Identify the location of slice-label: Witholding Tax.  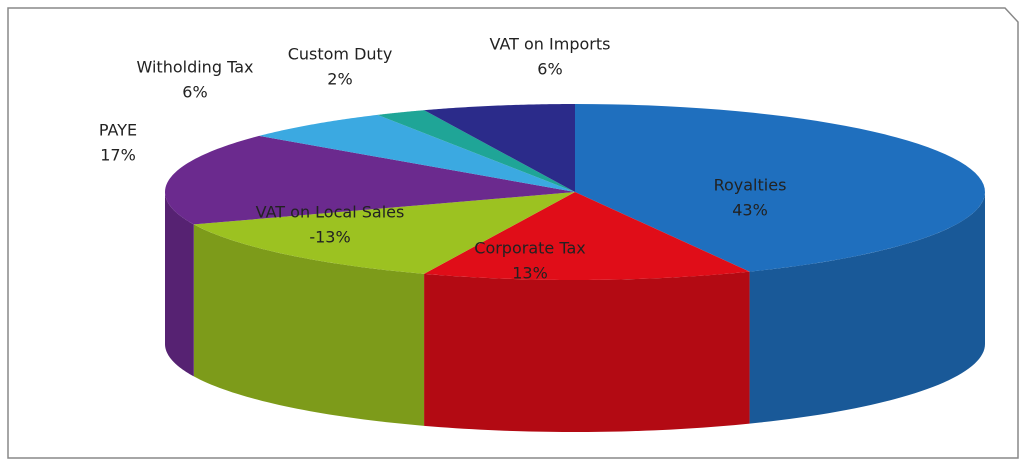
(195, 67).